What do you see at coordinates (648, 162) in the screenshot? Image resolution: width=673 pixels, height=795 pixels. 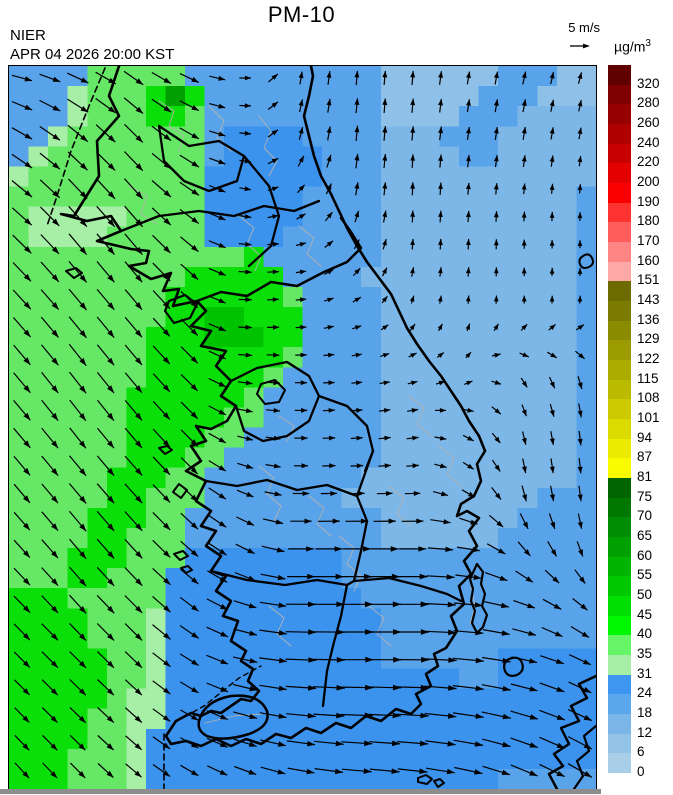 I see `colorbar-tick-label: 220` at bounding box center [648, 162].